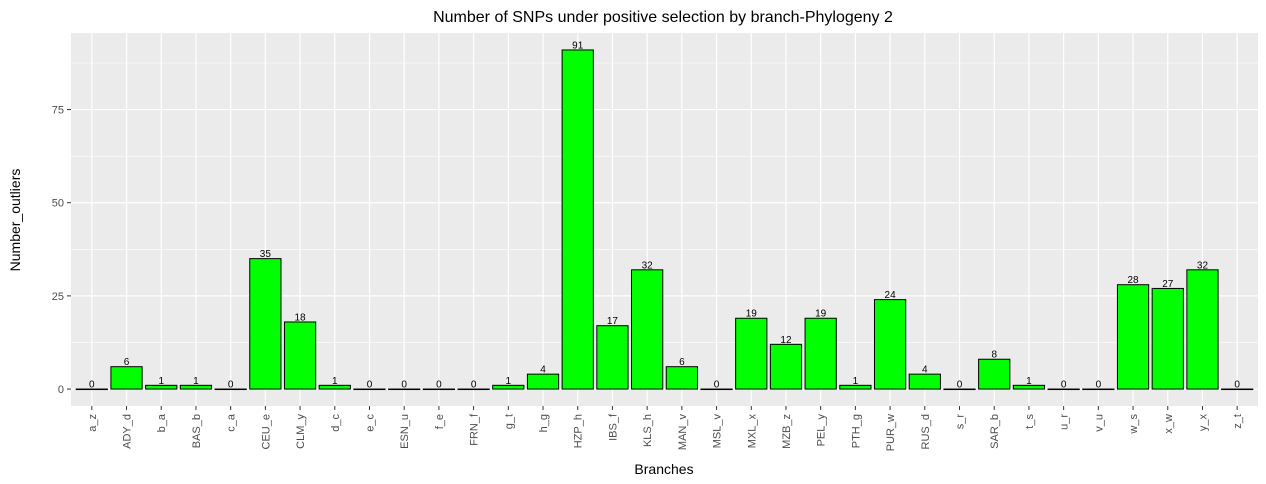  What do you see at coordinates (890, 344) in the screenshot?
I see `bar-PUR_w` at bounding box center [890, 344].